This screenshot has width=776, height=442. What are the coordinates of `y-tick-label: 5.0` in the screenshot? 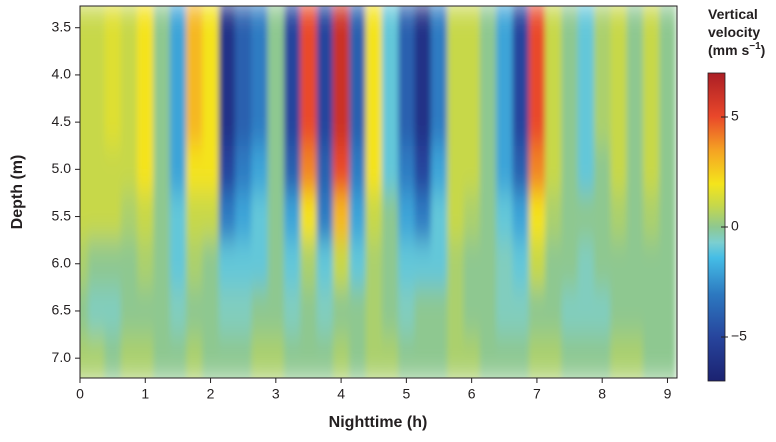 It's located at (62, 168).